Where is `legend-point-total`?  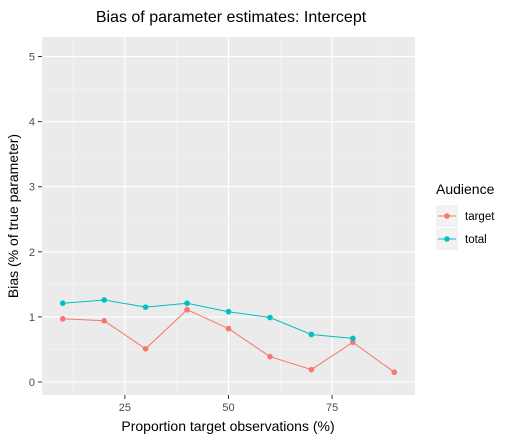 legend-point-total is located at coordinates (447, 239).